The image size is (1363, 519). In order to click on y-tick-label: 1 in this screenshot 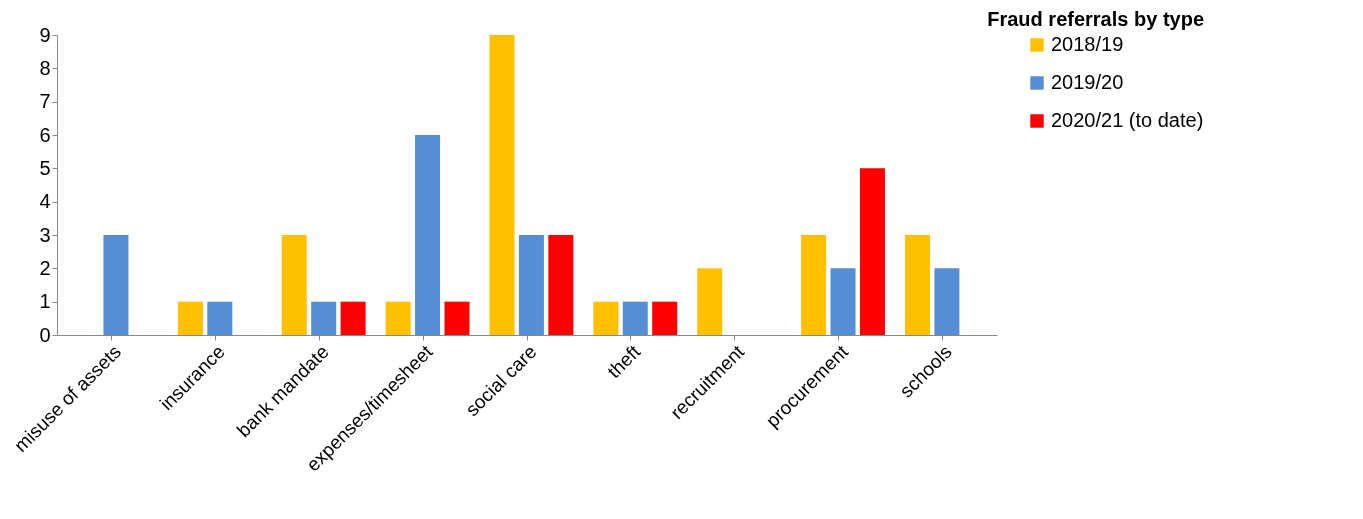, I will do `click(45, 301)`.